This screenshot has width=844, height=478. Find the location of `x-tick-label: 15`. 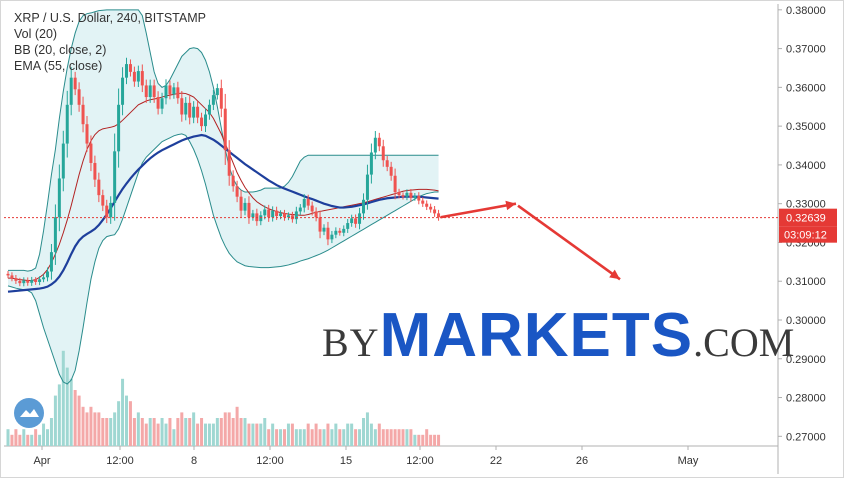

x-tick-label: 15 is located at coordinates (346, 461).